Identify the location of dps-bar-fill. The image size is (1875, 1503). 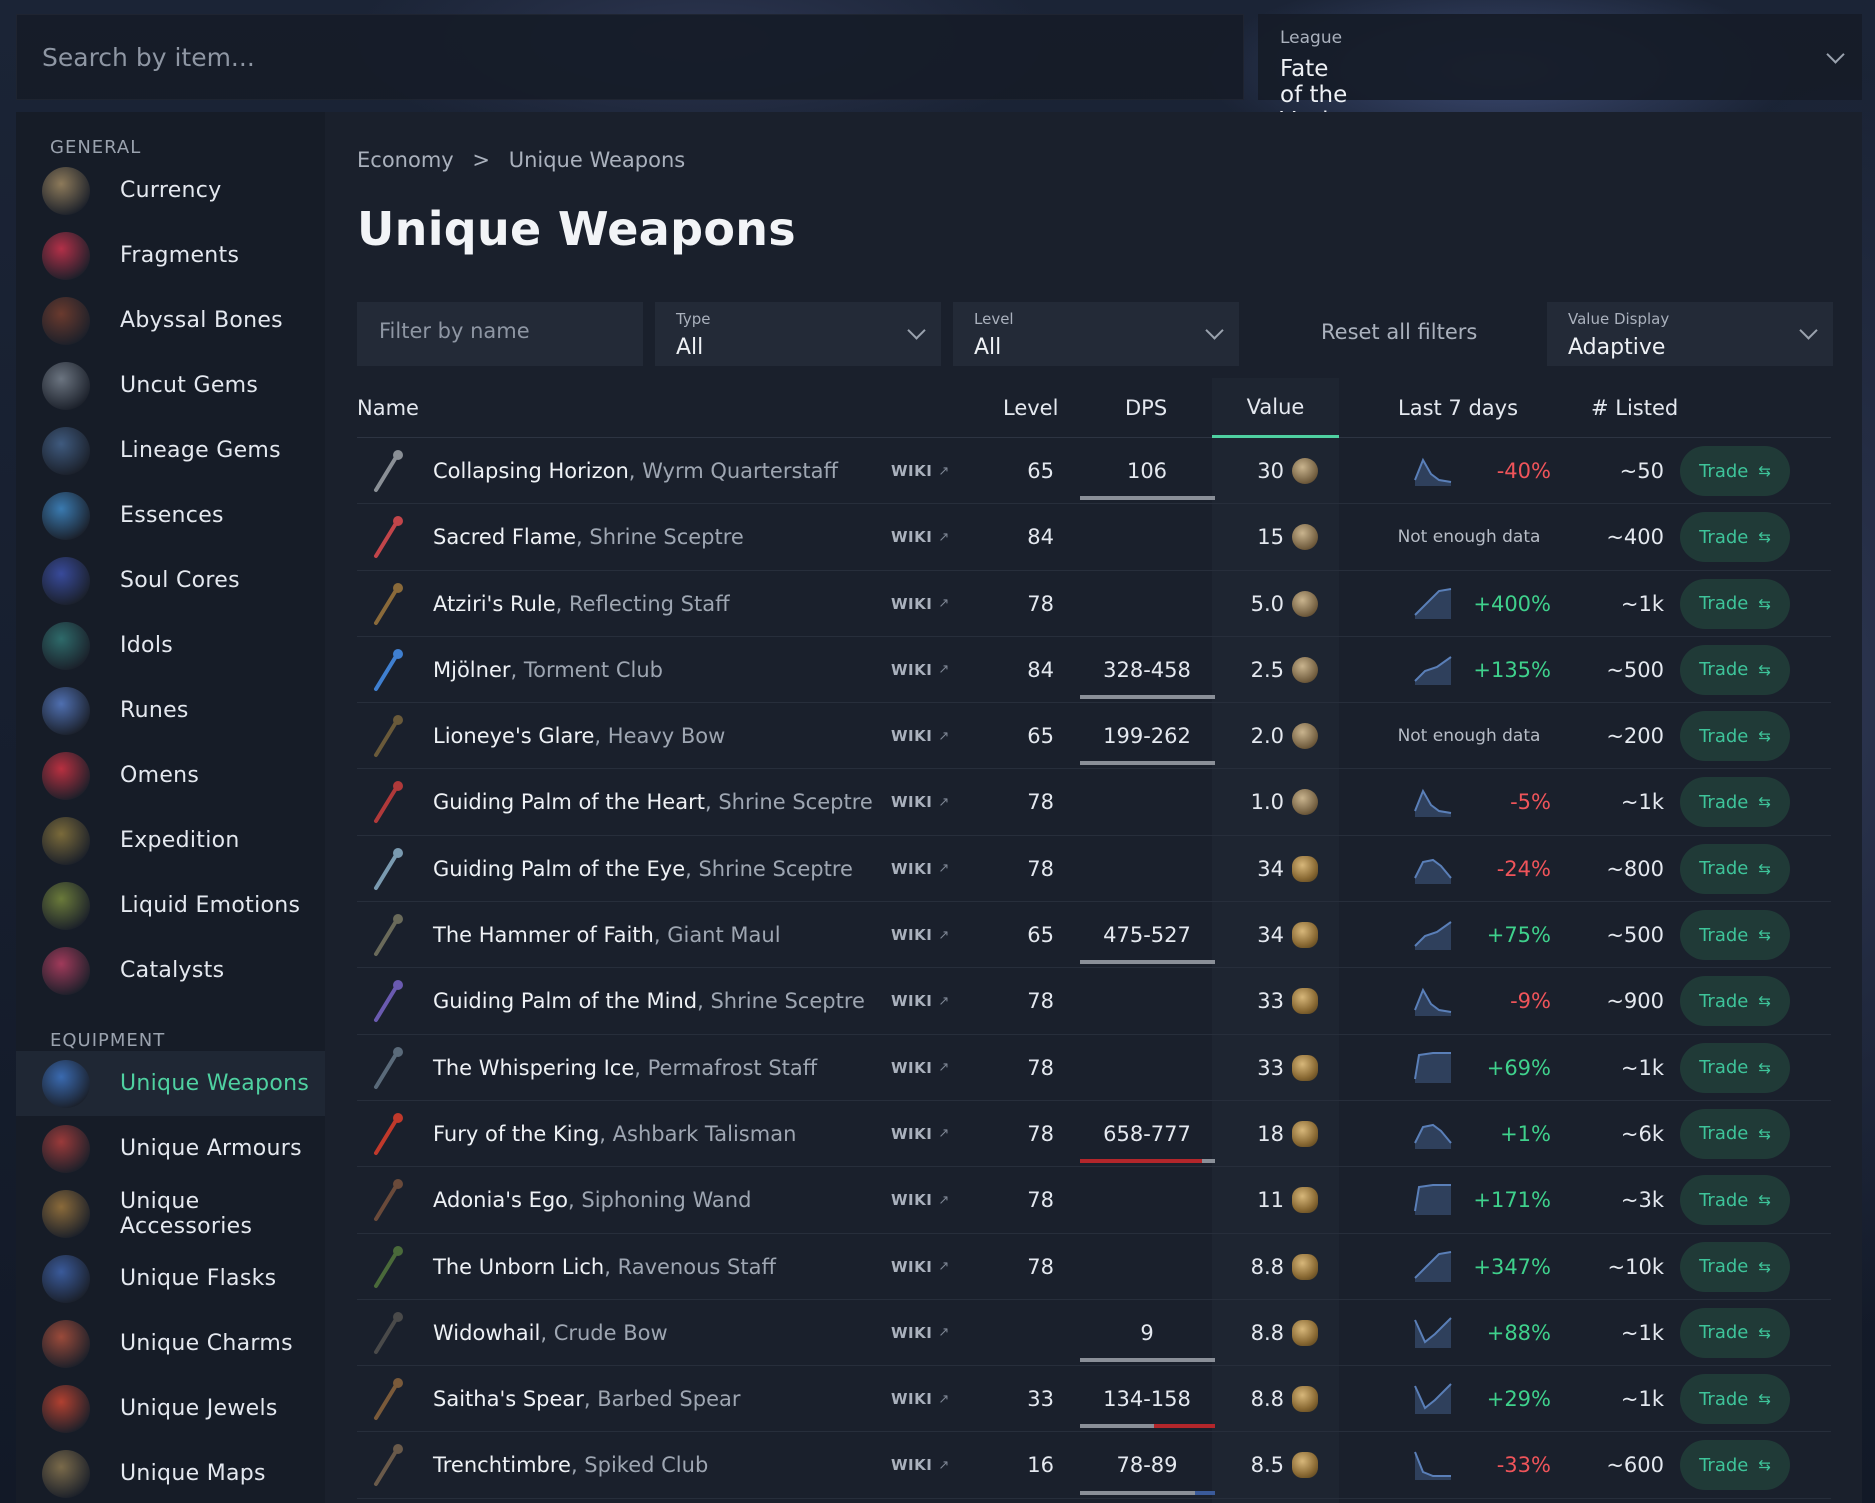
(1147, 1360).